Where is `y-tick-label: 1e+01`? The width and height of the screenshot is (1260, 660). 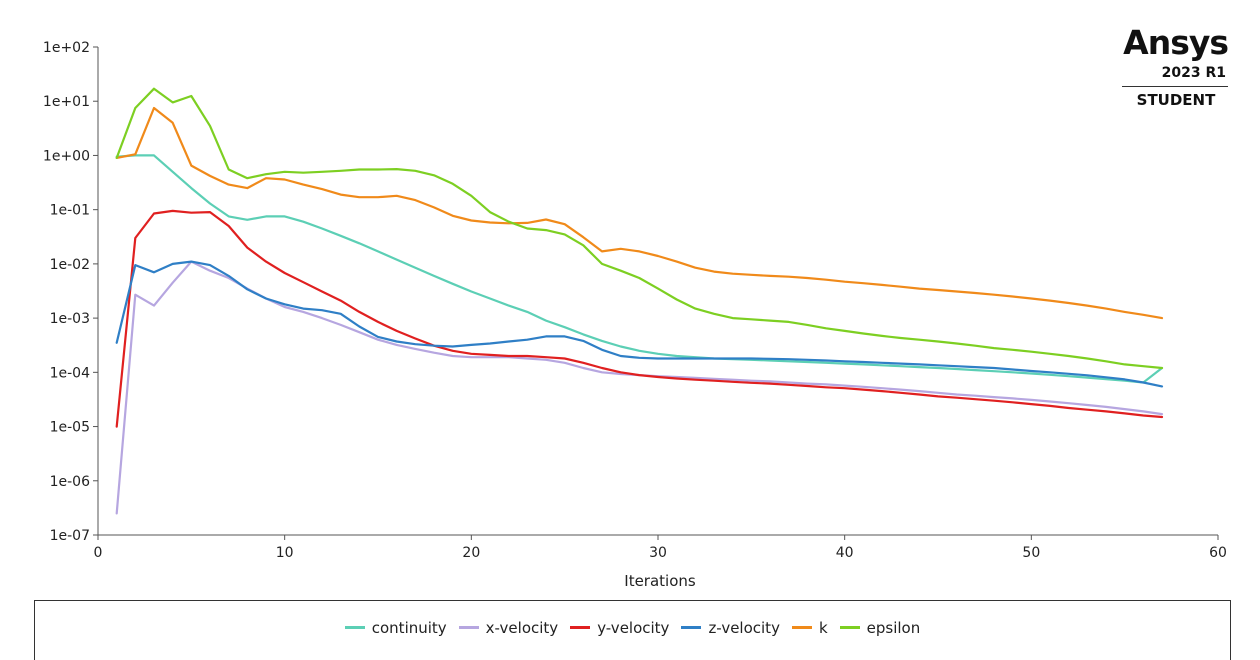
y-tick-label: 1e+01 is located at coordinates (66, 102).